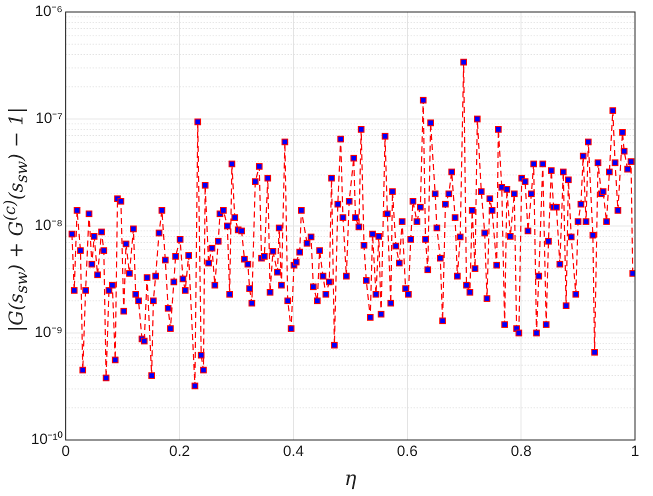 The height and width of the screenshot is (496, 653). What do you see at coordinates (48, 11) in the screenshot?
I see `y-tick-label: 10⁻⁶` at bounding box center [48, 11].